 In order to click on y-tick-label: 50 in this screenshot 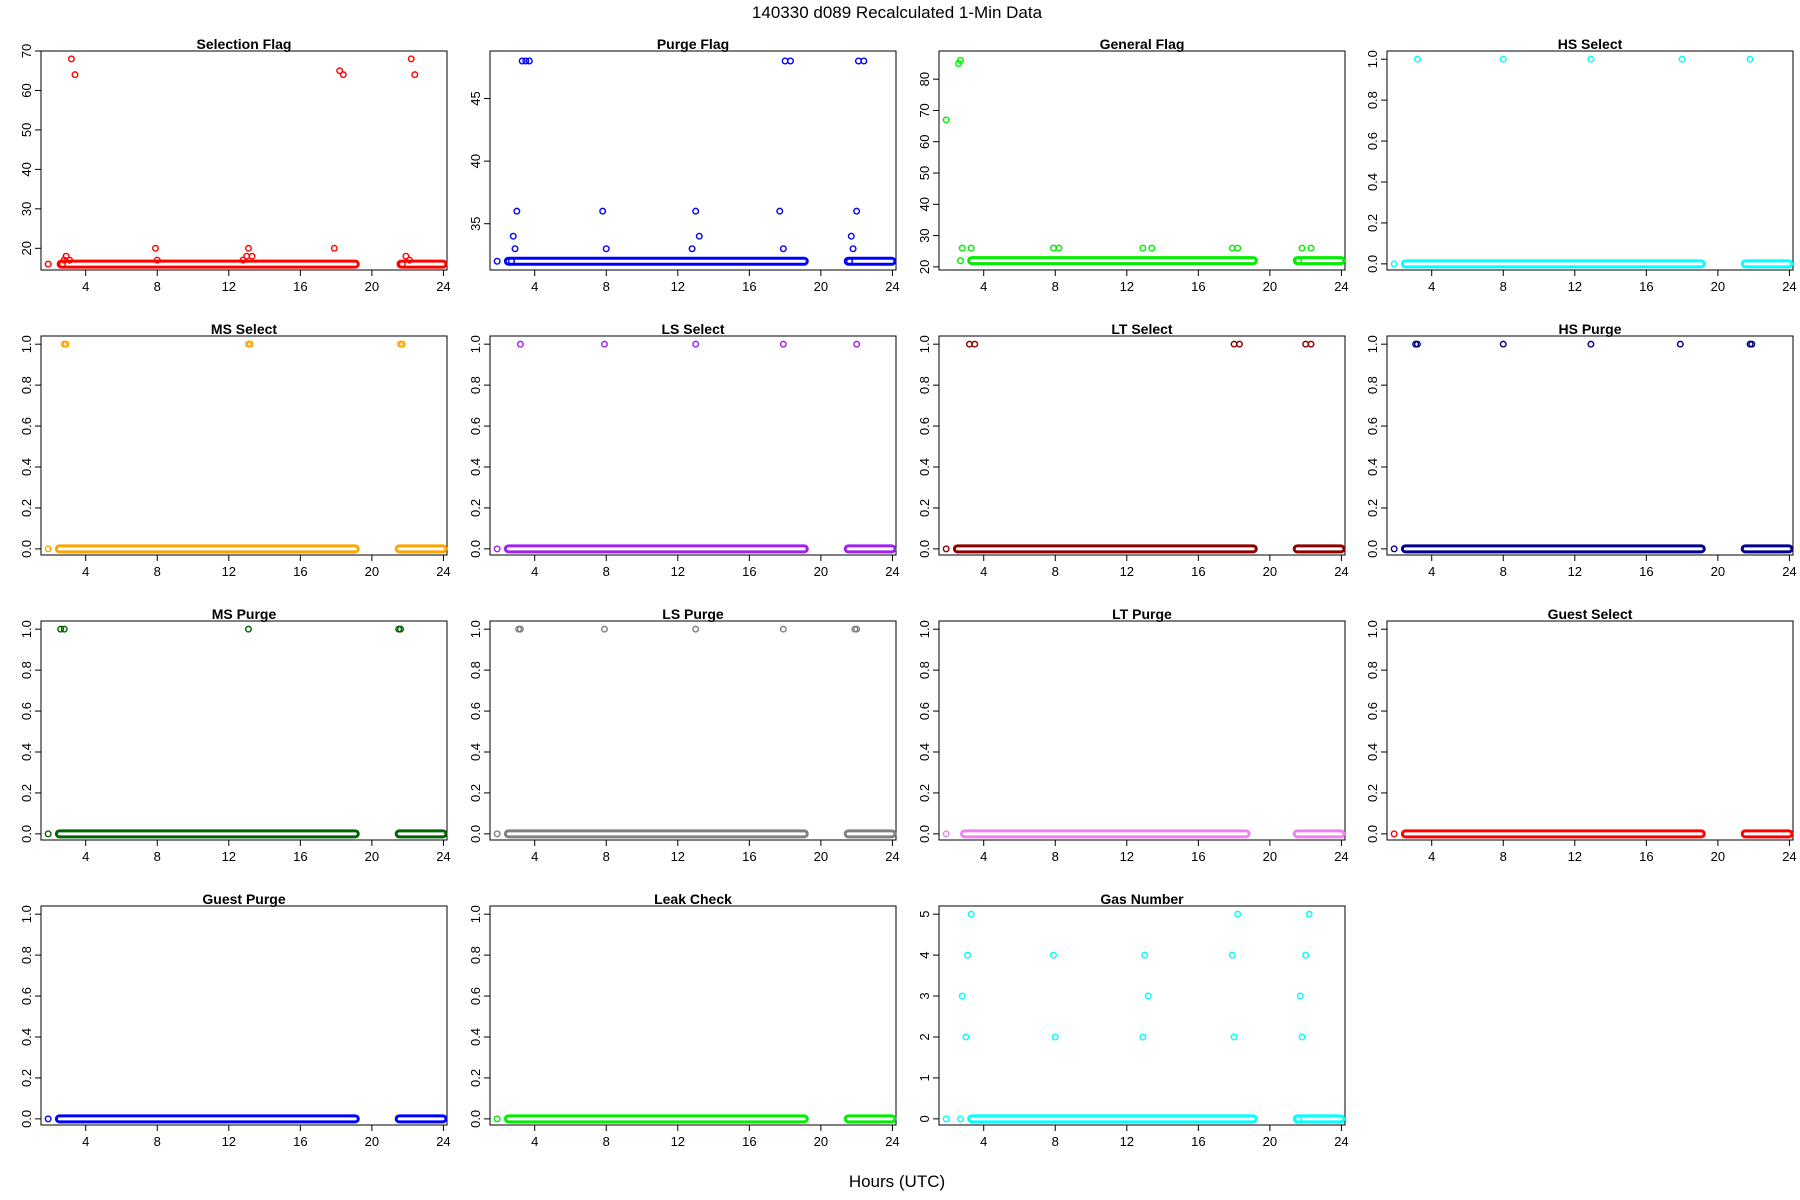, I will do `click(26, 130)`.